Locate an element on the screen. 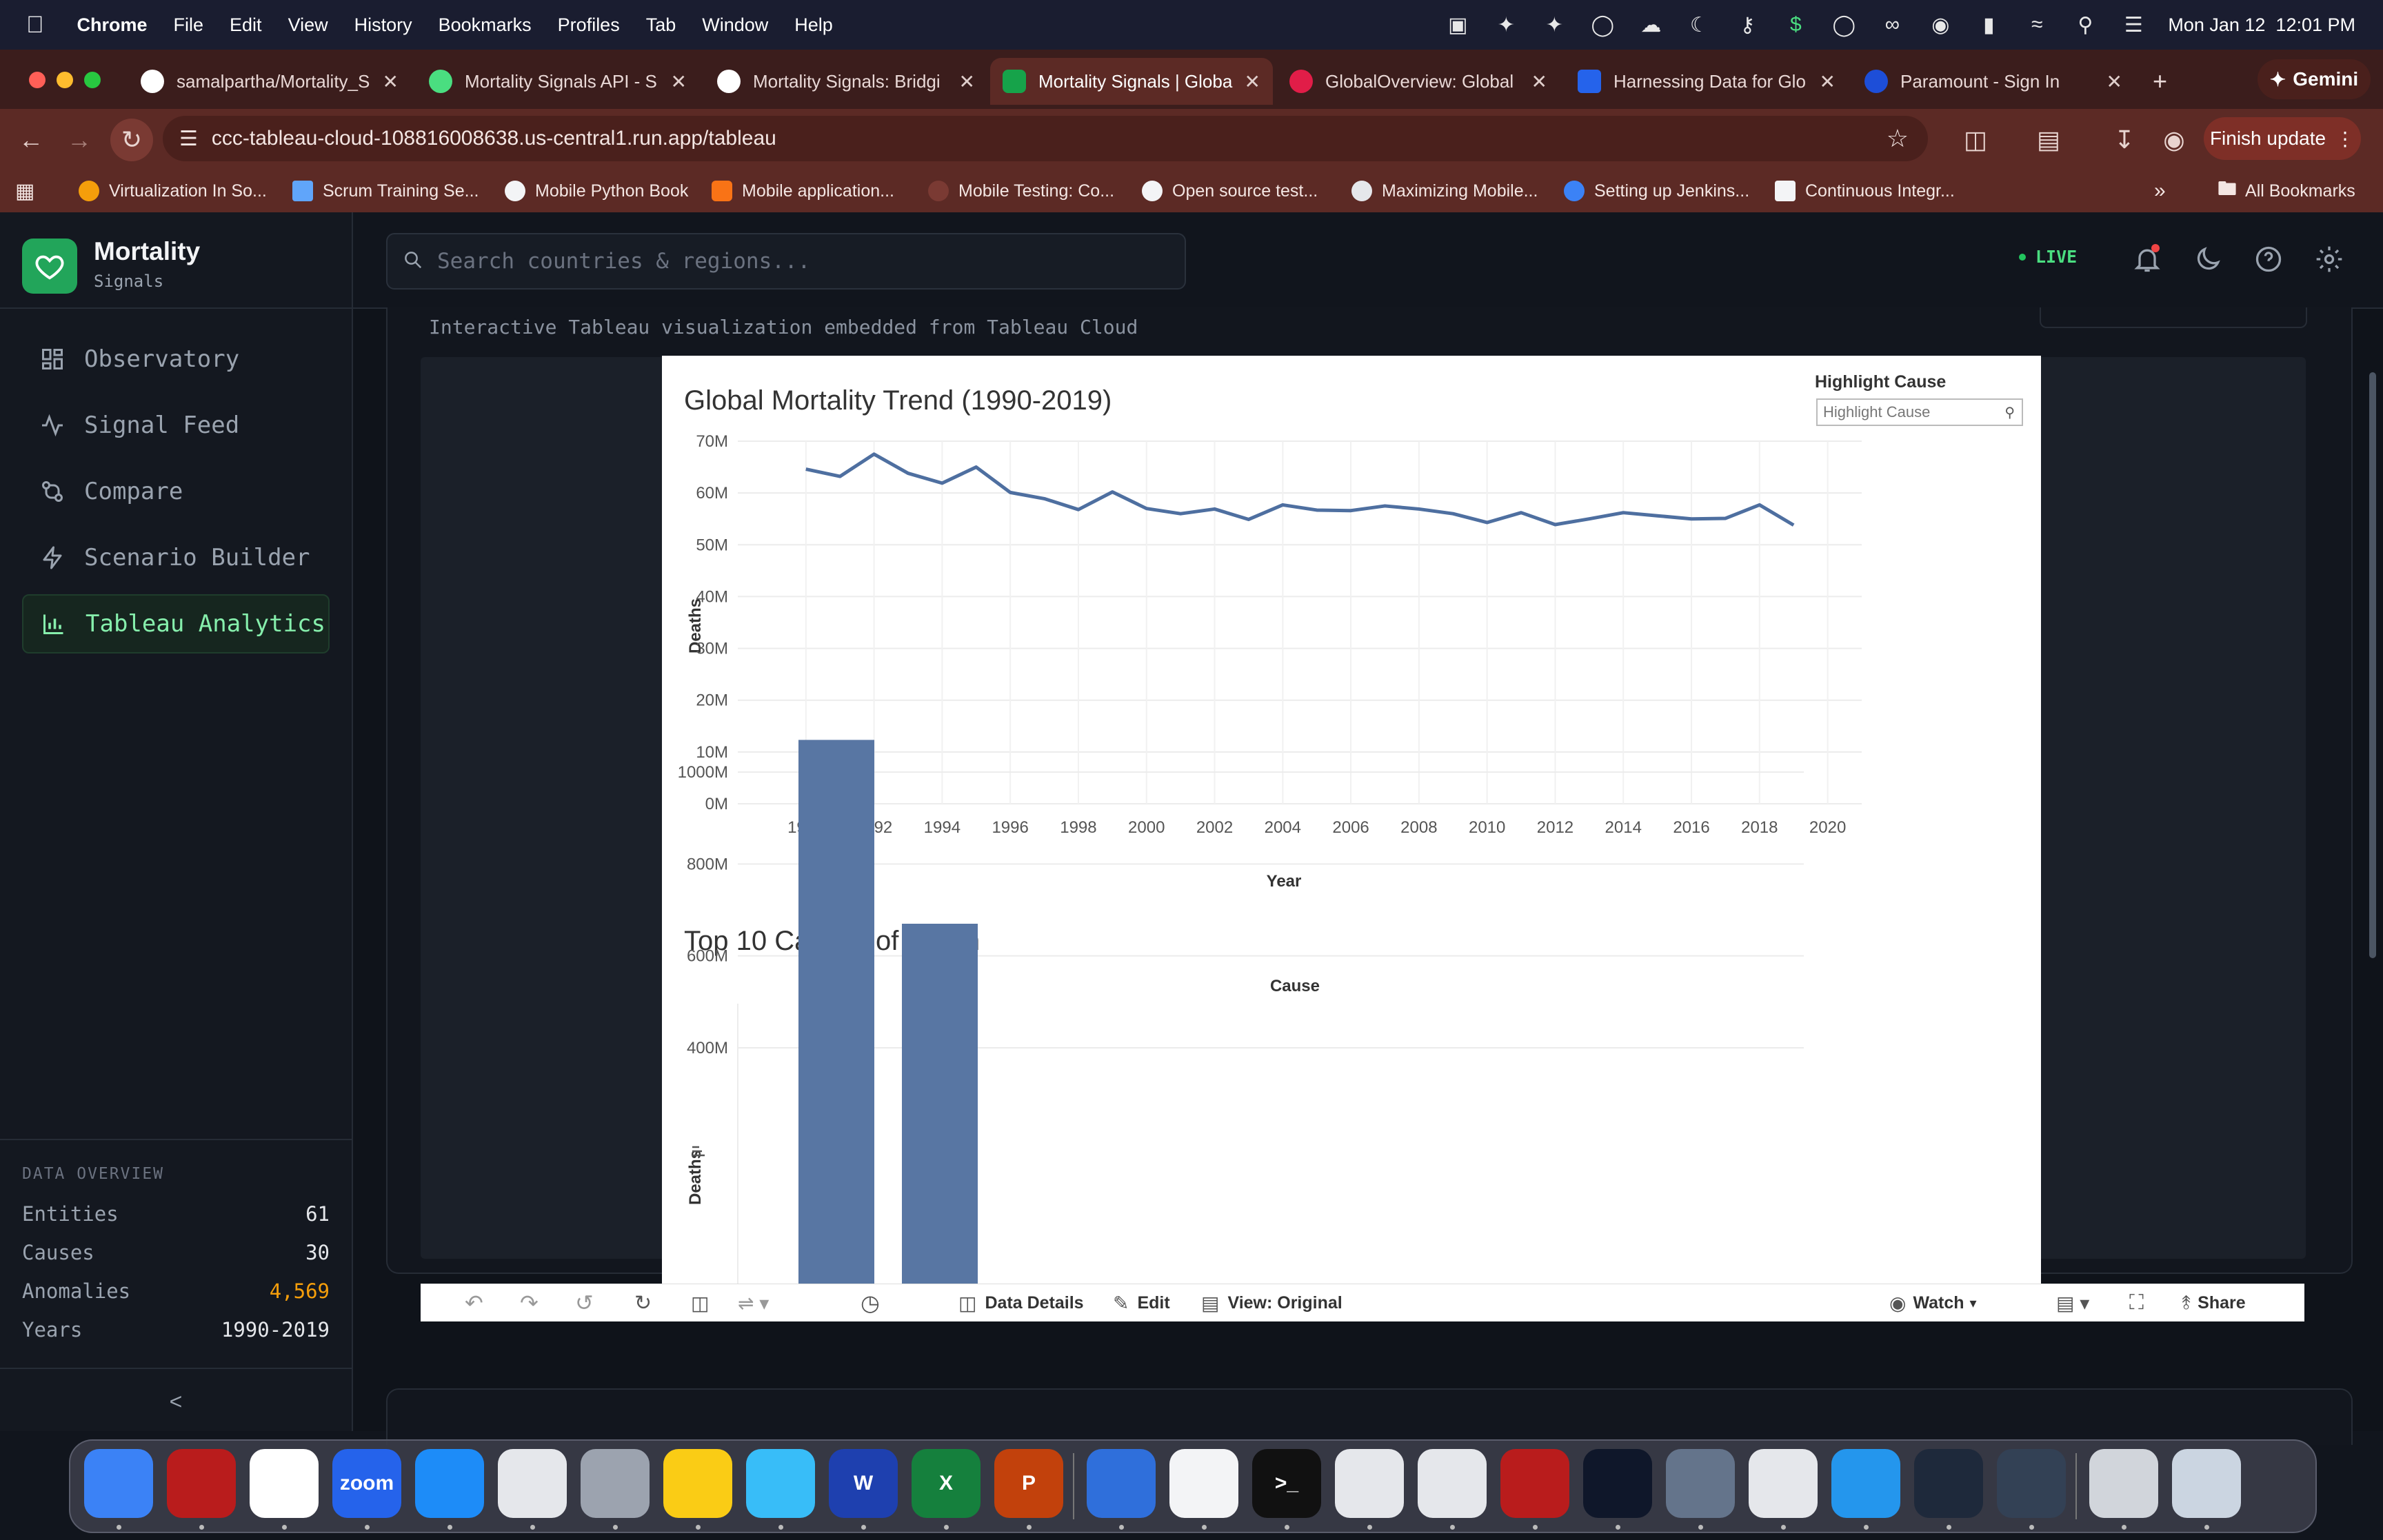 The image size is (2383, 1540). forward-arrow-icon: → is located at coordinates (79, 140).